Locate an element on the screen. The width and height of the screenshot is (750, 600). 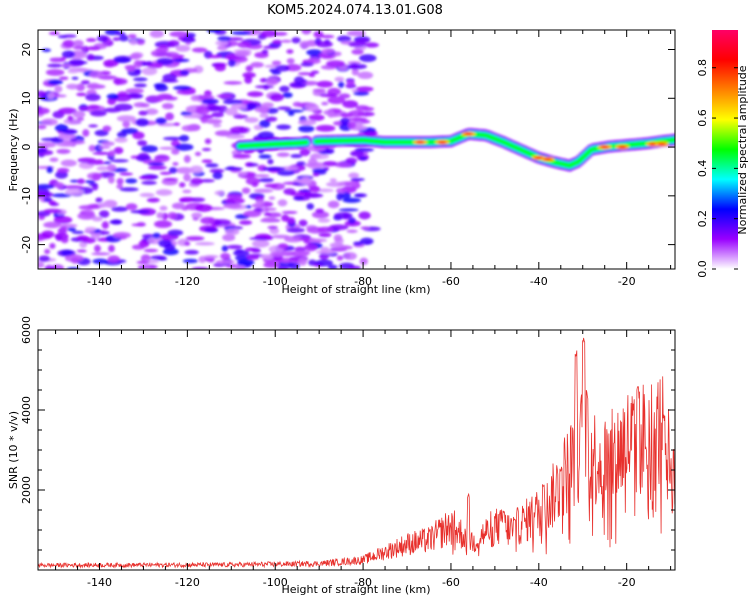
spectrogram-y-label: Frequency (Hz) is located at coordinates (13, 150).